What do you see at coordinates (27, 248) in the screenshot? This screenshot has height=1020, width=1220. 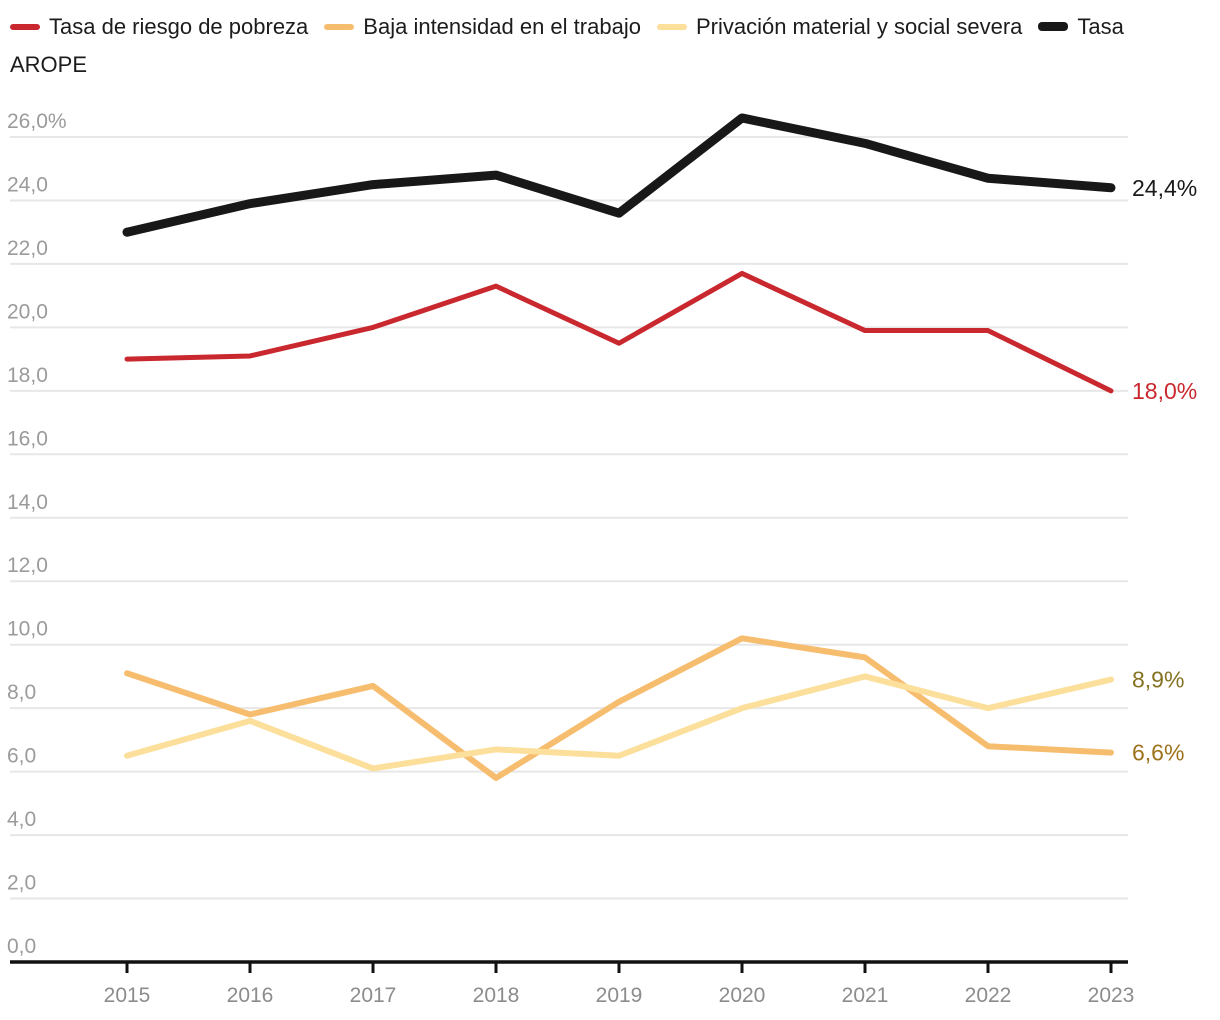 I see `y-axis-label: 22,0` at bounding box center [27, 248].